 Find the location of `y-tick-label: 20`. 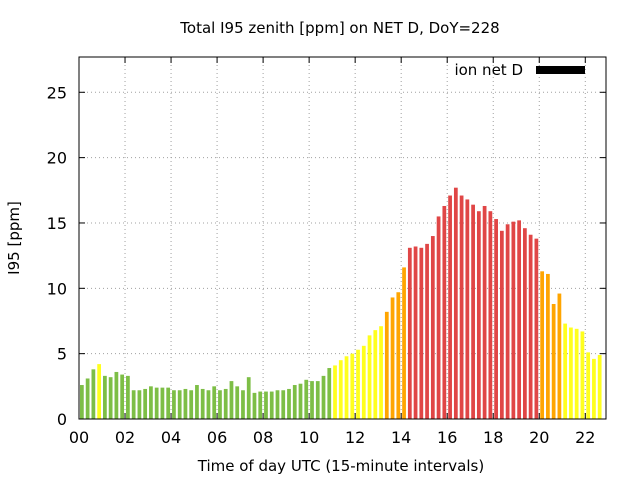

y-tick-label: 20 is located at coordinates (57, 158).